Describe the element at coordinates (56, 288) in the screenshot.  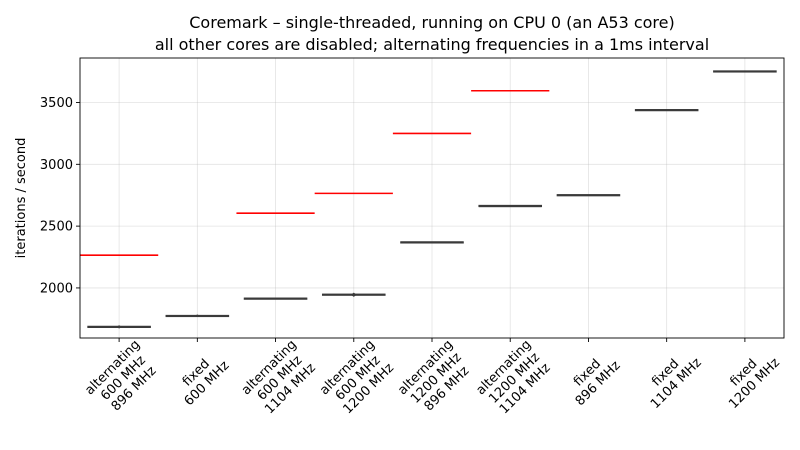
I see `y-tick-label: 2000` at that location.